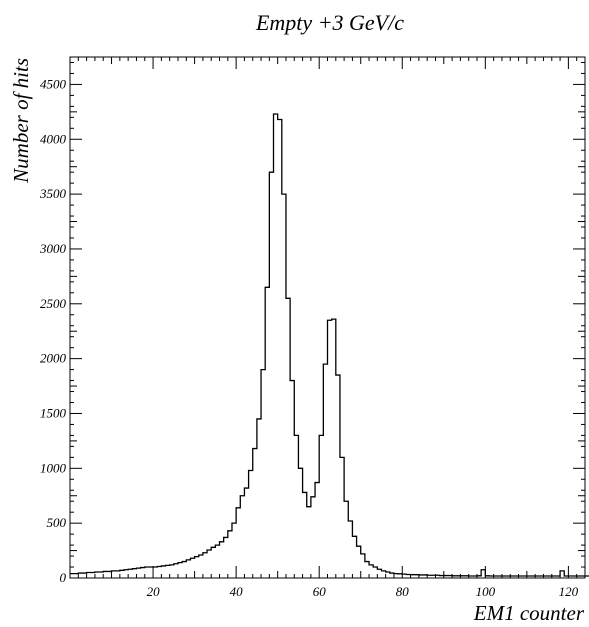  I want to click on x-tick-label: 20, so click(154, 591).